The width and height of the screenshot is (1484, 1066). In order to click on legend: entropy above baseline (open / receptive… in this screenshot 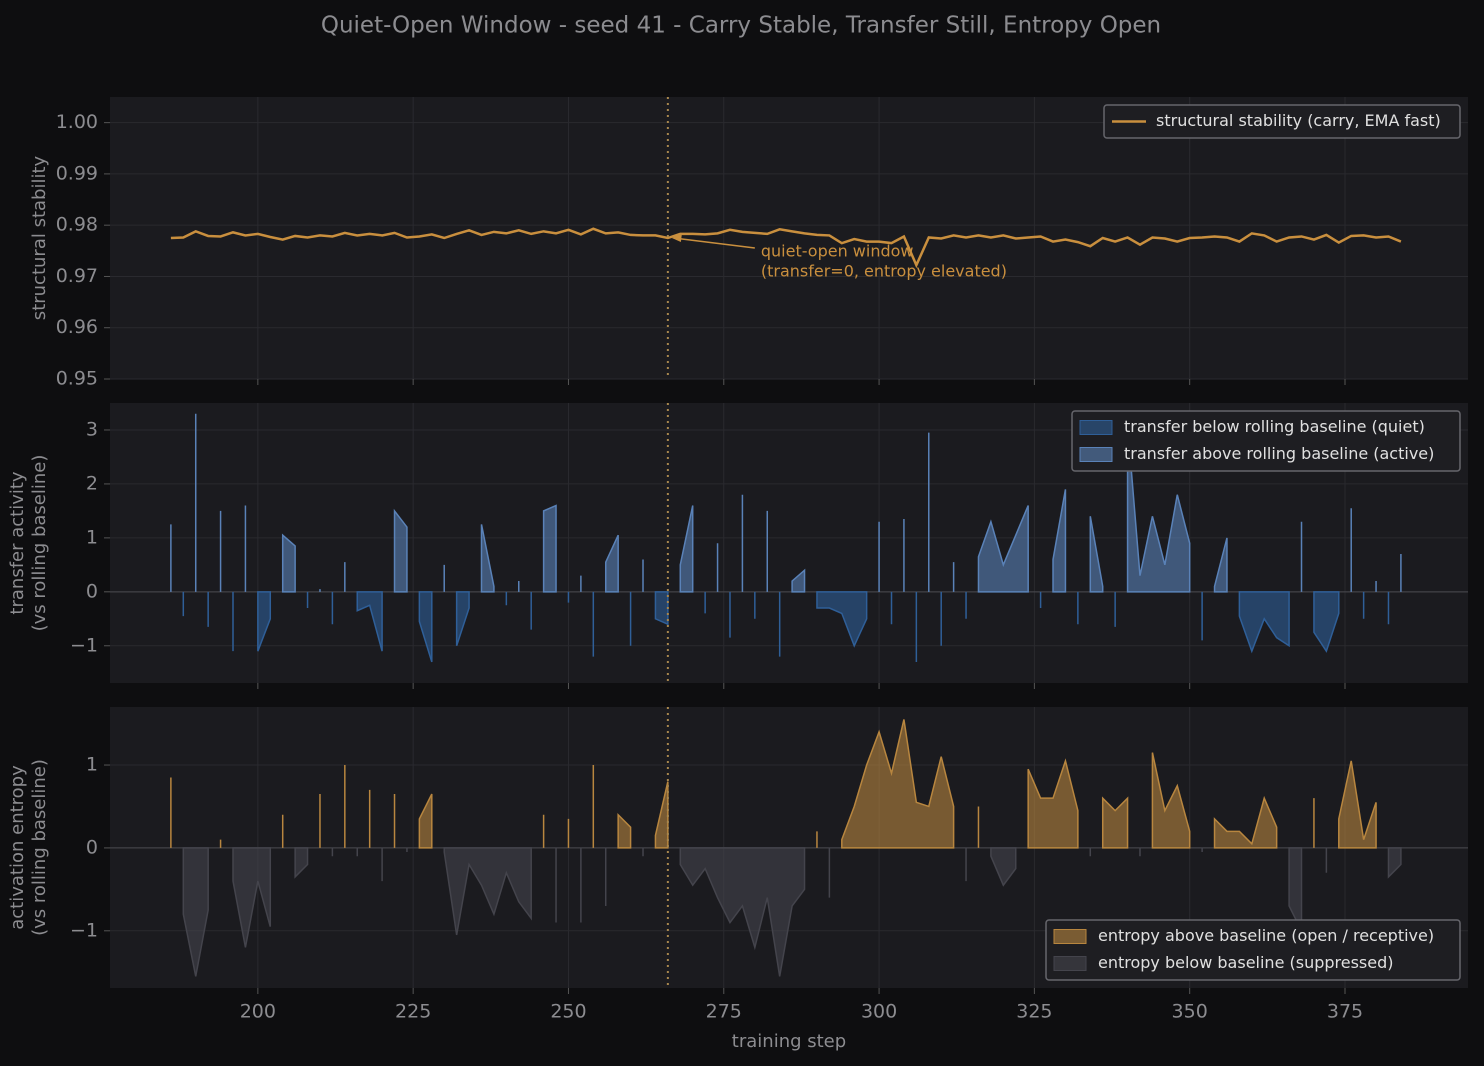, I will do `click(1253, 950)`.